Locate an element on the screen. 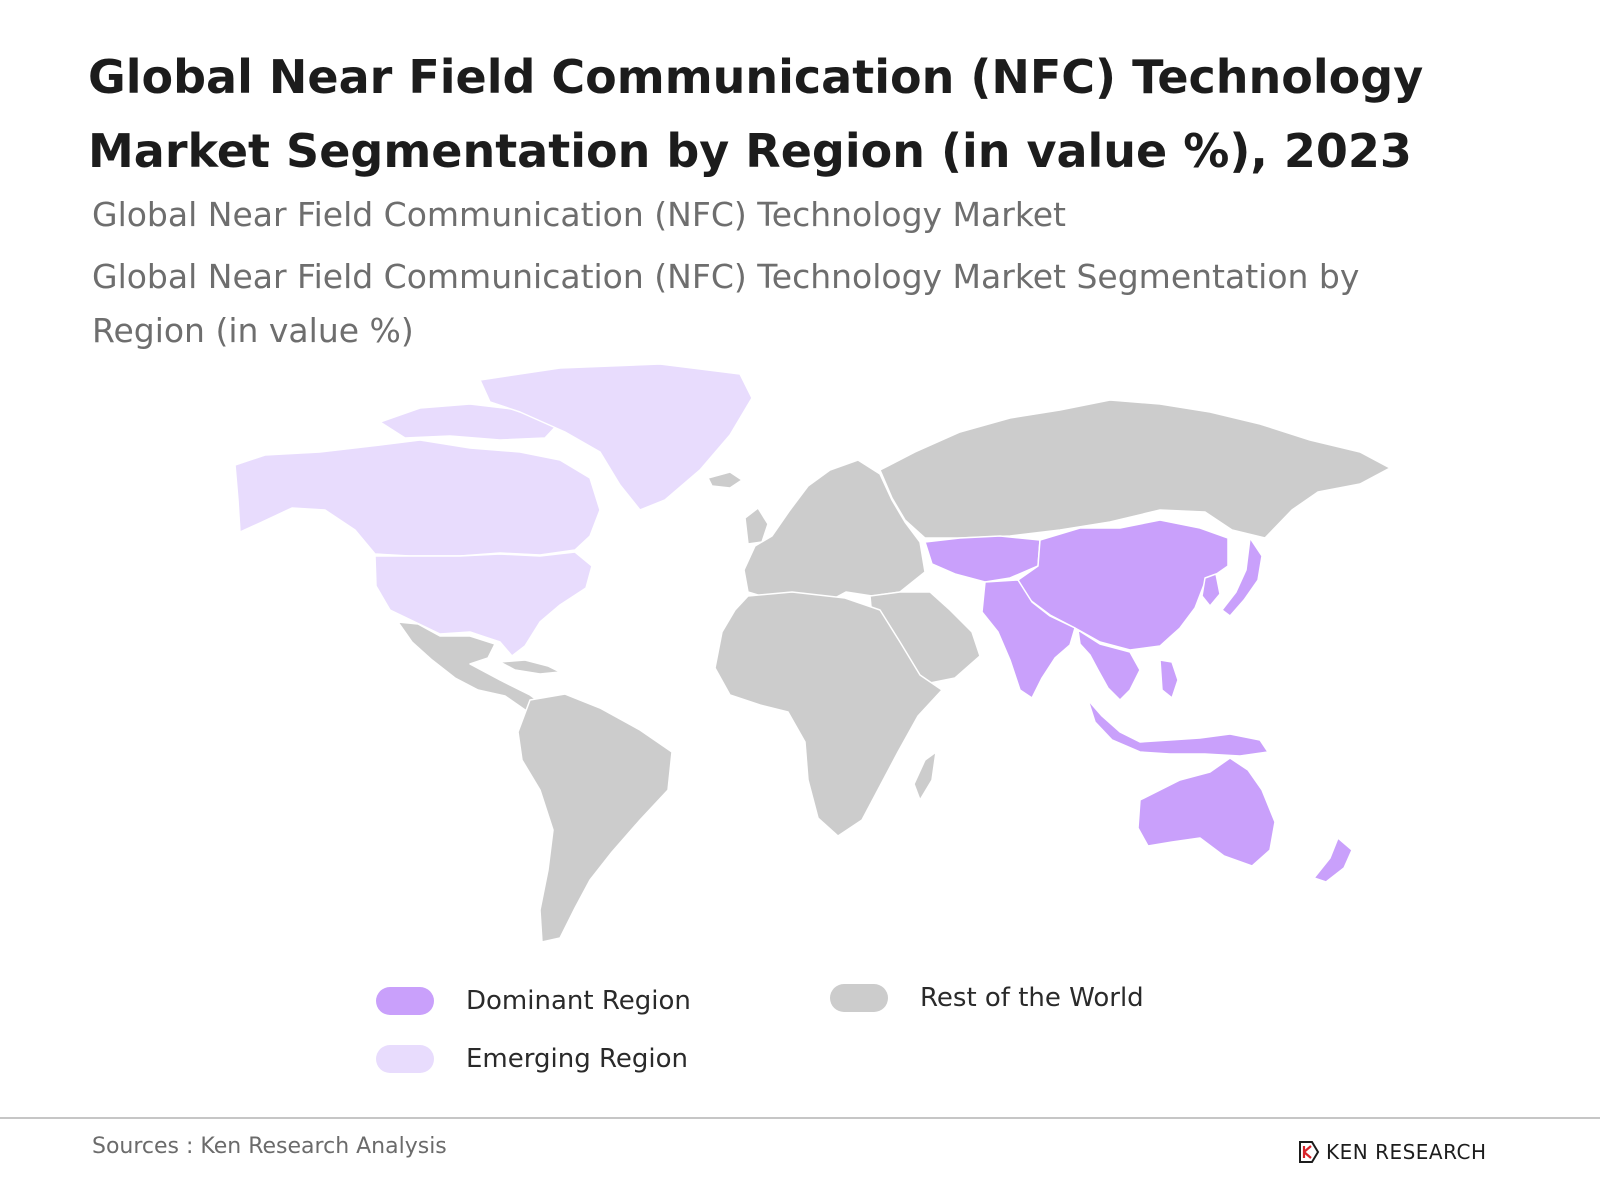 Image resolution: width=1600 pixels, height=1200 pixels. region-canada is located at coordinates (417, 498).